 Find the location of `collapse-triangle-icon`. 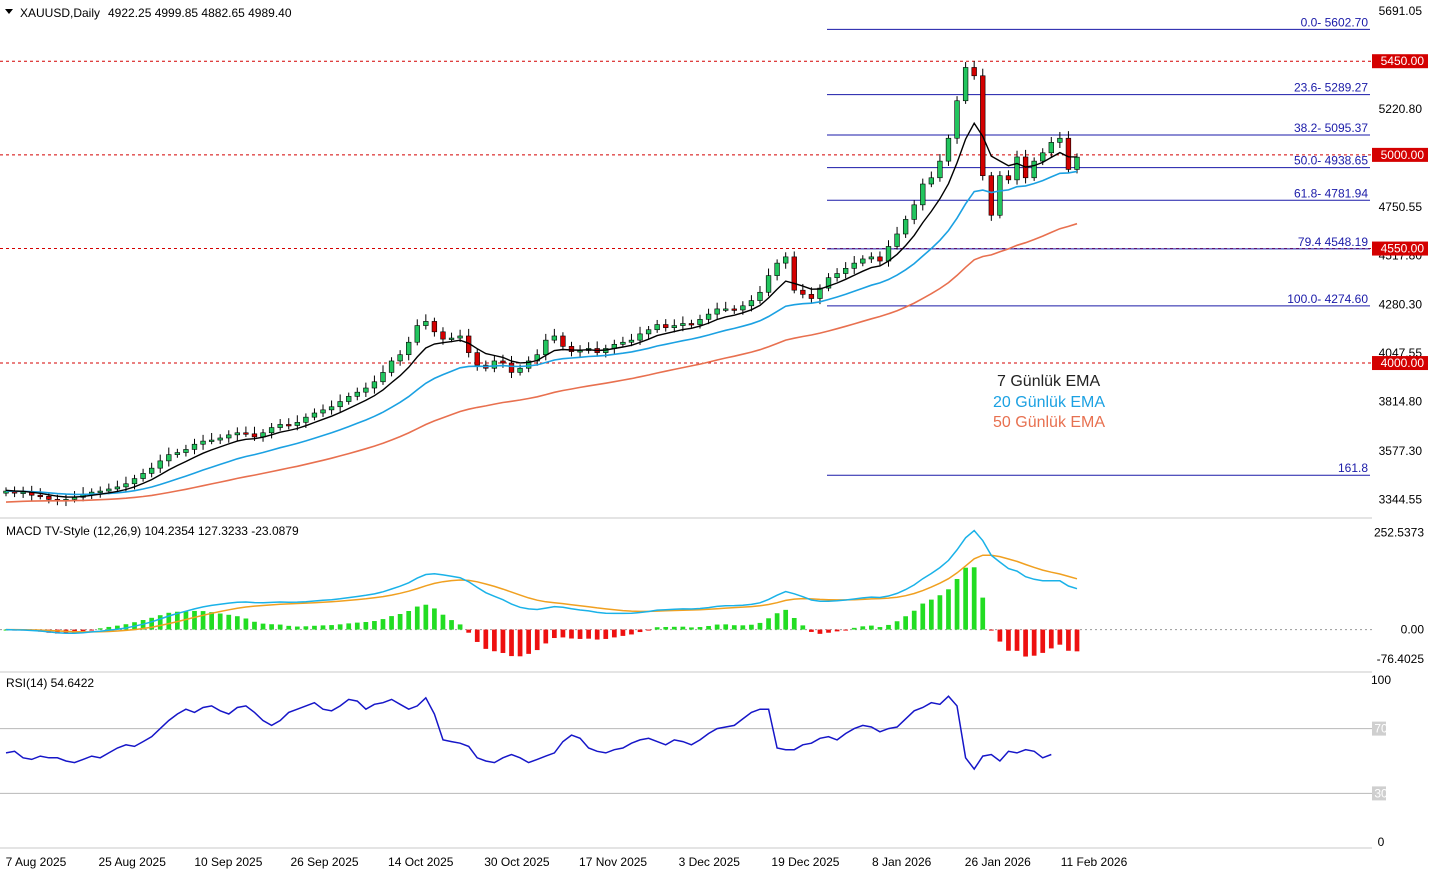

collapse-triangle-icon is located at coordinates (9, 11).